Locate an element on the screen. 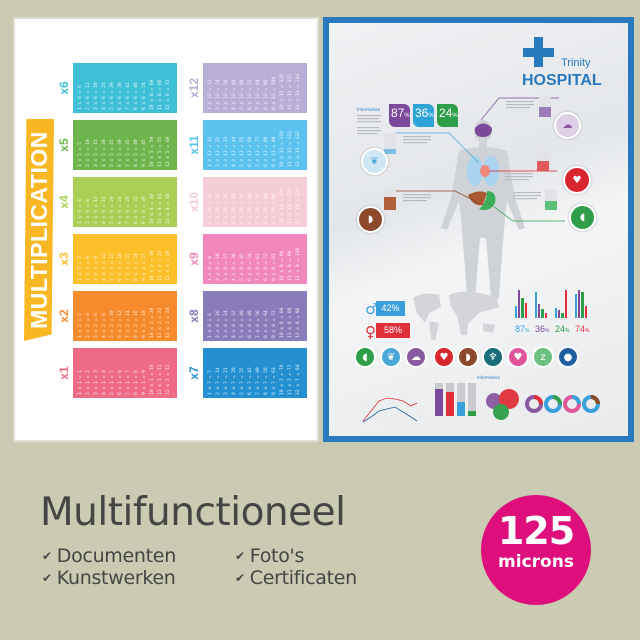 The width and height of the screenshot is (640, 640). table-row: 5 x 7 = 35 is located at coordinates (242, 380).